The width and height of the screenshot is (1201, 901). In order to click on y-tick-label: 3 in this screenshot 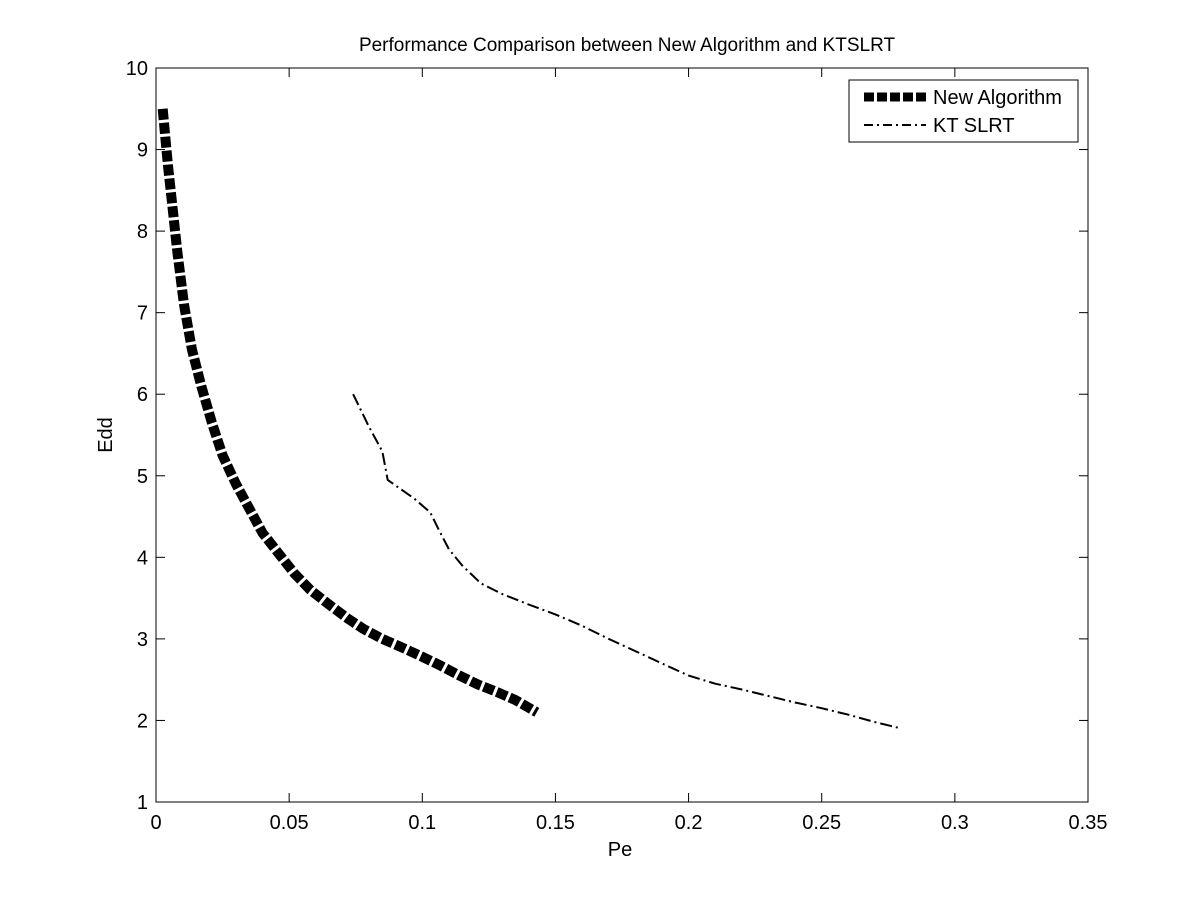, I will do `click(142, 640)`.